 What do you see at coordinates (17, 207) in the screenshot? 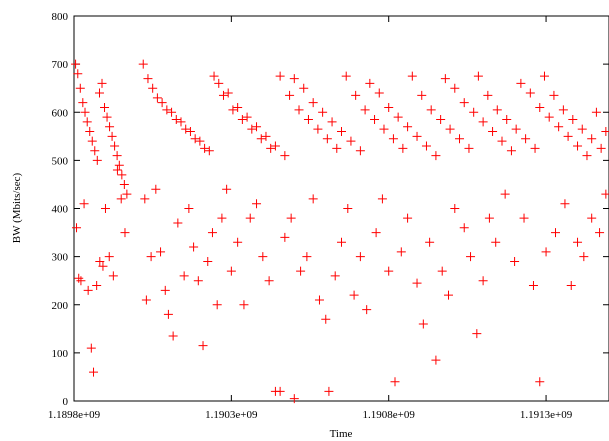
I see `y-axis-label: BW (Mbits/sec)` at bounding box center [17, 207].